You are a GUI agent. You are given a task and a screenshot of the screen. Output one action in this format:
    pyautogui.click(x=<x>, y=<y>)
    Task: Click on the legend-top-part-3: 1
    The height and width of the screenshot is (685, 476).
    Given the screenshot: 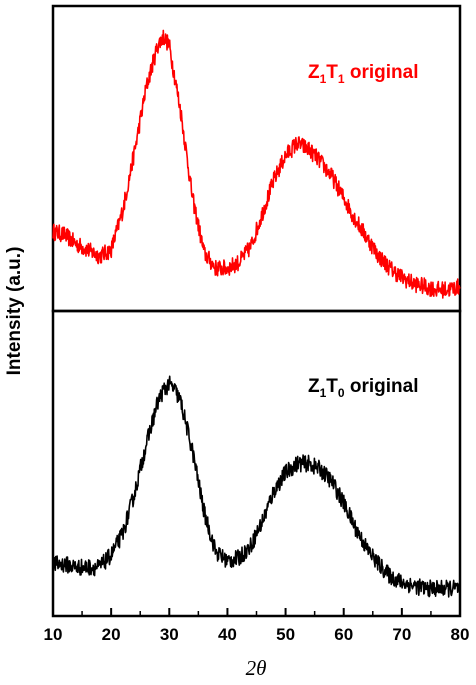 What is the action you would take?
    pyautogui.click(x=341, y=79)
    